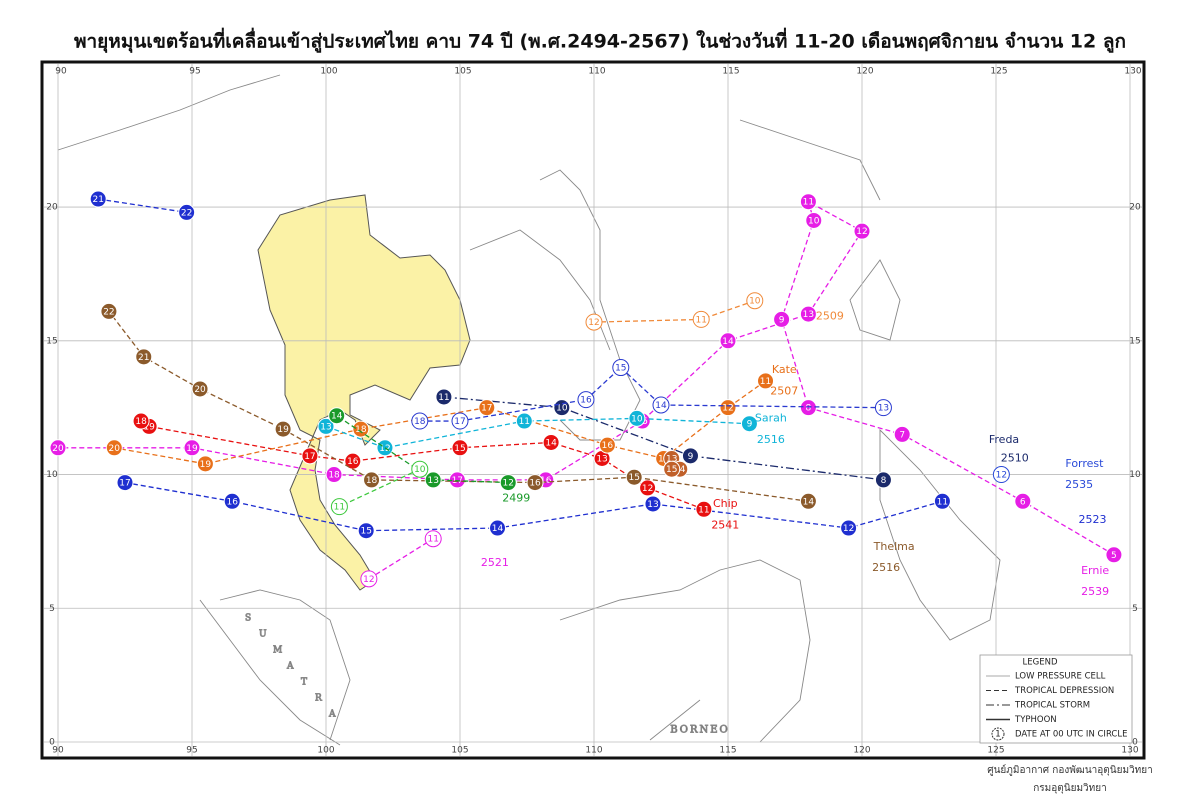 This screenshot has width=1200, height=804. Describe the element at coordinates (1015, 457) in the screenshot. I see `storm-label: 2510` at that location.